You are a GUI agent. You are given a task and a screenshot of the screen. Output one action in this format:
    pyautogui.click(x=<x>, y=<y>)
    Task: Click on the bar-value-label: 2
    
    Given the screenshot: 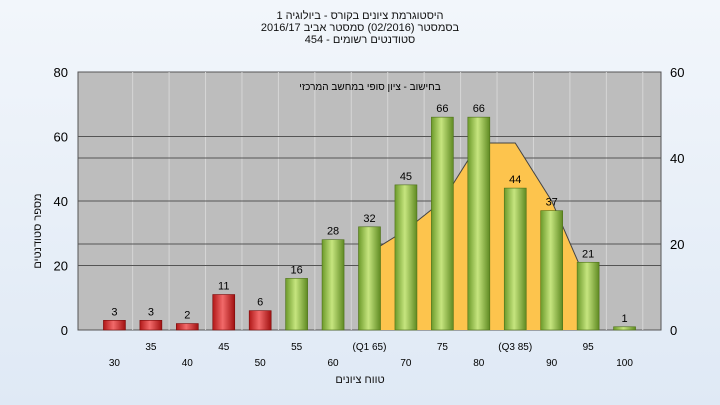 What is the action you would take?
    pyautogui.click(x=187, y=316)
    